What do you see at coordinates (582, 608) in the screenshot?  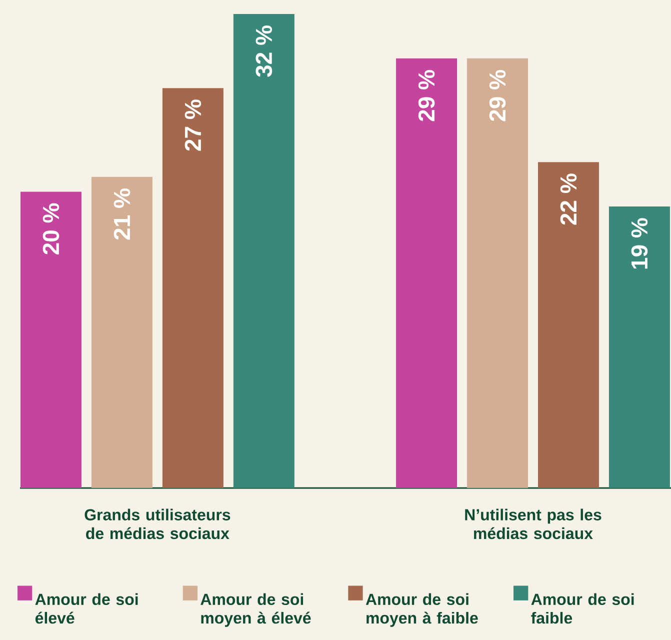 I see `legend-label: Amour de soi faible` at bounding box center [582, 608].